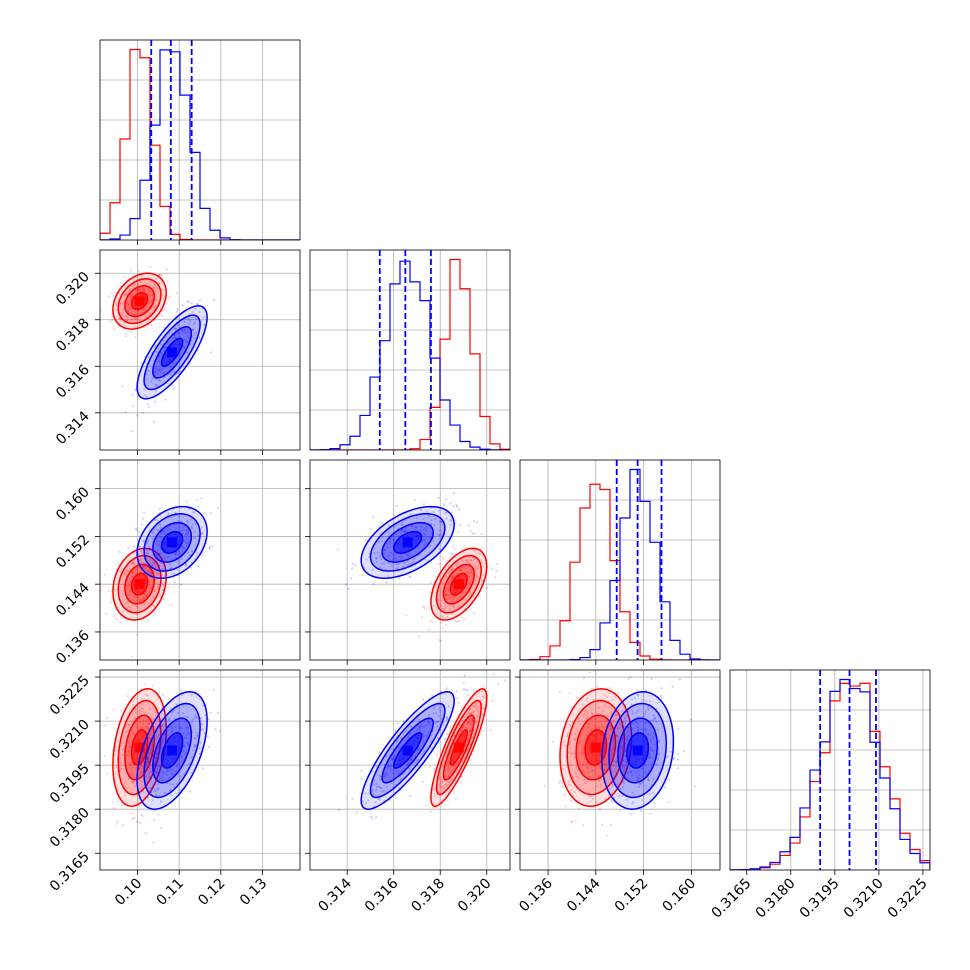 The image size is (970, 970). Describe the element at coordinates (200, 142) in the screenshot. I see `histogram-panel` at that location.